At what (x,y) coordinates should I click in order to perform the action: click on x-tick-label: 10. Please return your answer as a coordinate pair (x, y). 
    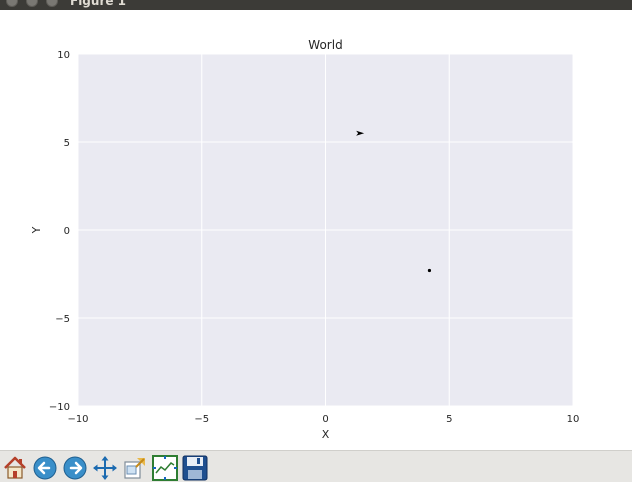
    Looking at the image, I should click on (573, 419).